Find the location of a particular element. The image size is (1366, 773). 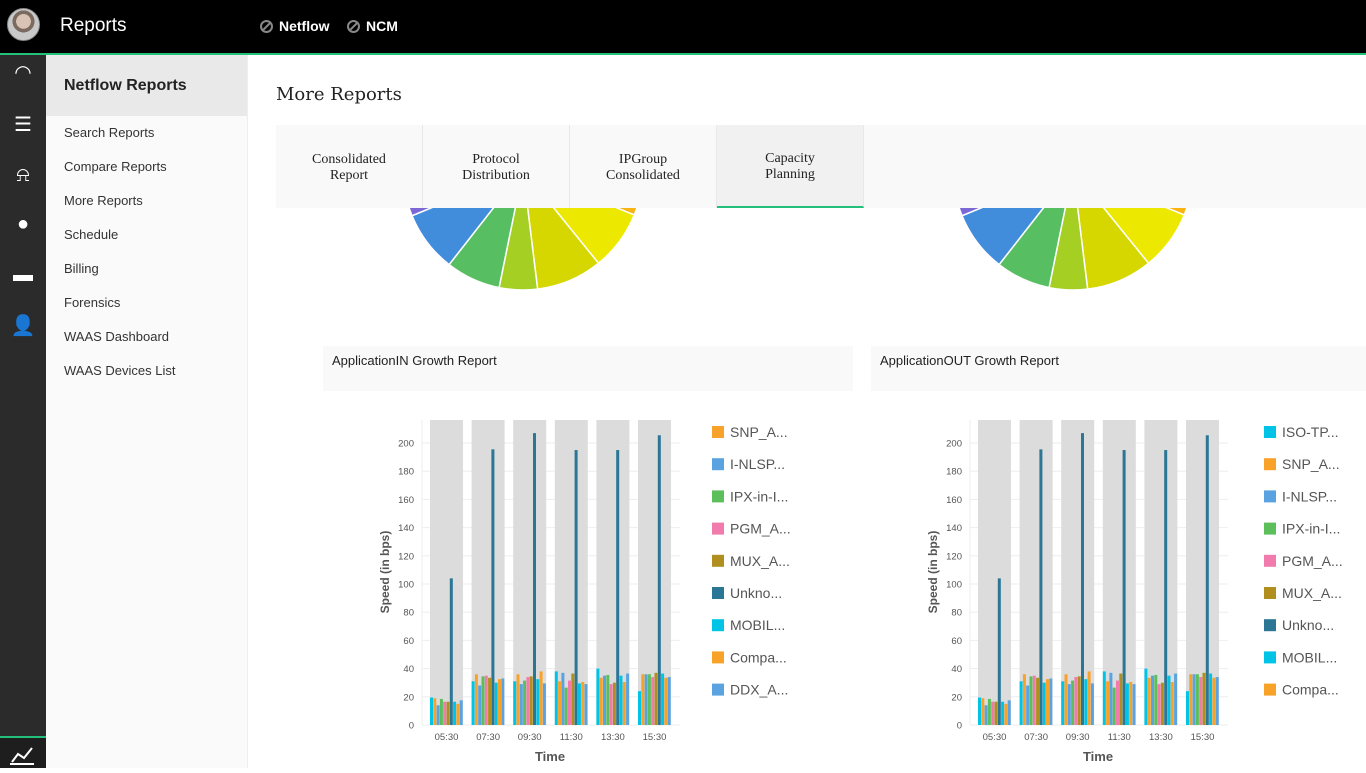

app-title: Reports is located at coordinates (93, 25).